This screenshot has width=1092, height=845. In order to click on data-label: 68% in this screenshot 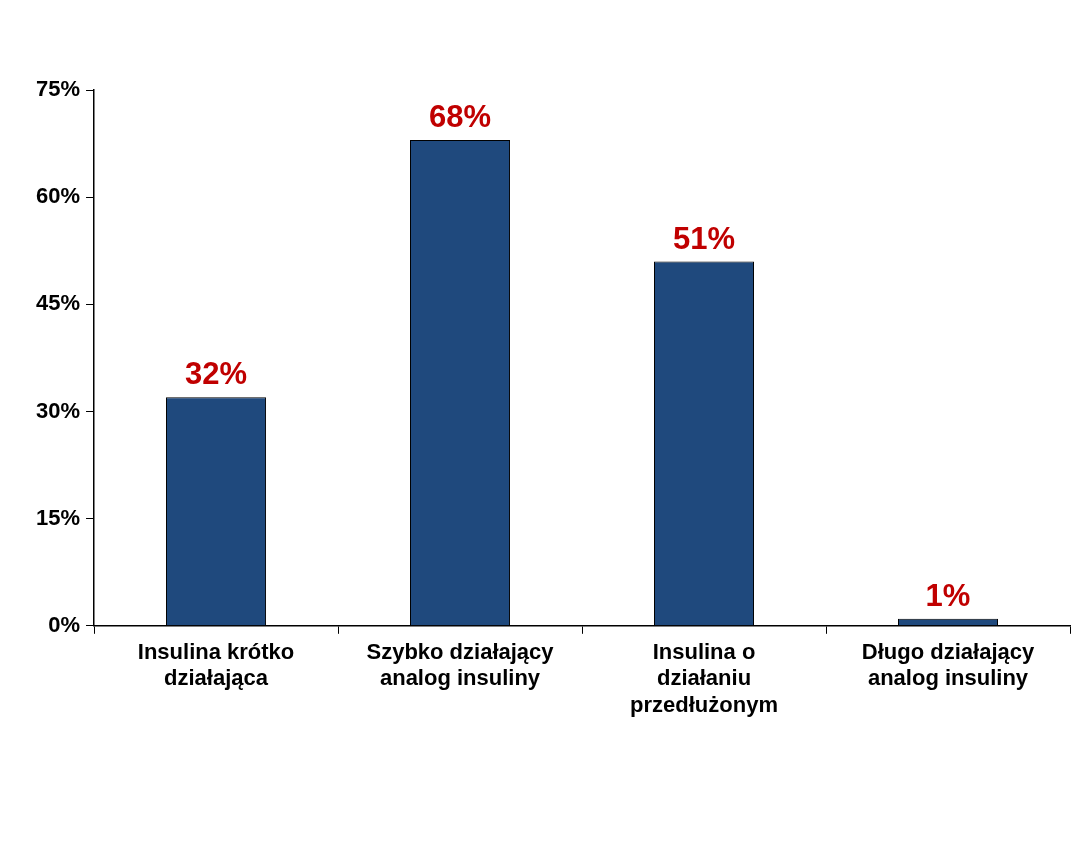, I will do `click(460, 117)`.